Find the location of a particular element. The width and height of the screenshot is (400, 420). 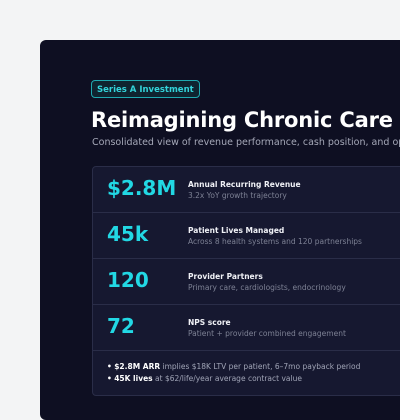

metric-label: Patient Lives Managed is located at coordinates (236, 230).